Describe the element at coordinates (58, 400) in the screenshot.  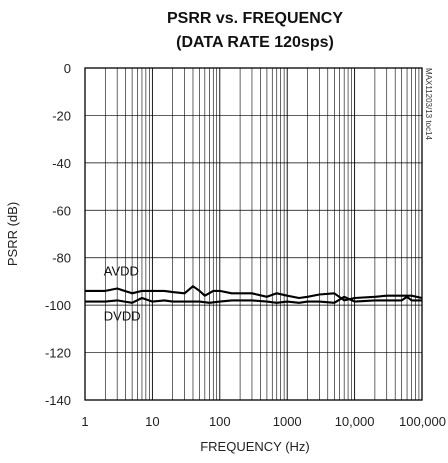
I see `y-tick-label: -140` at that location.